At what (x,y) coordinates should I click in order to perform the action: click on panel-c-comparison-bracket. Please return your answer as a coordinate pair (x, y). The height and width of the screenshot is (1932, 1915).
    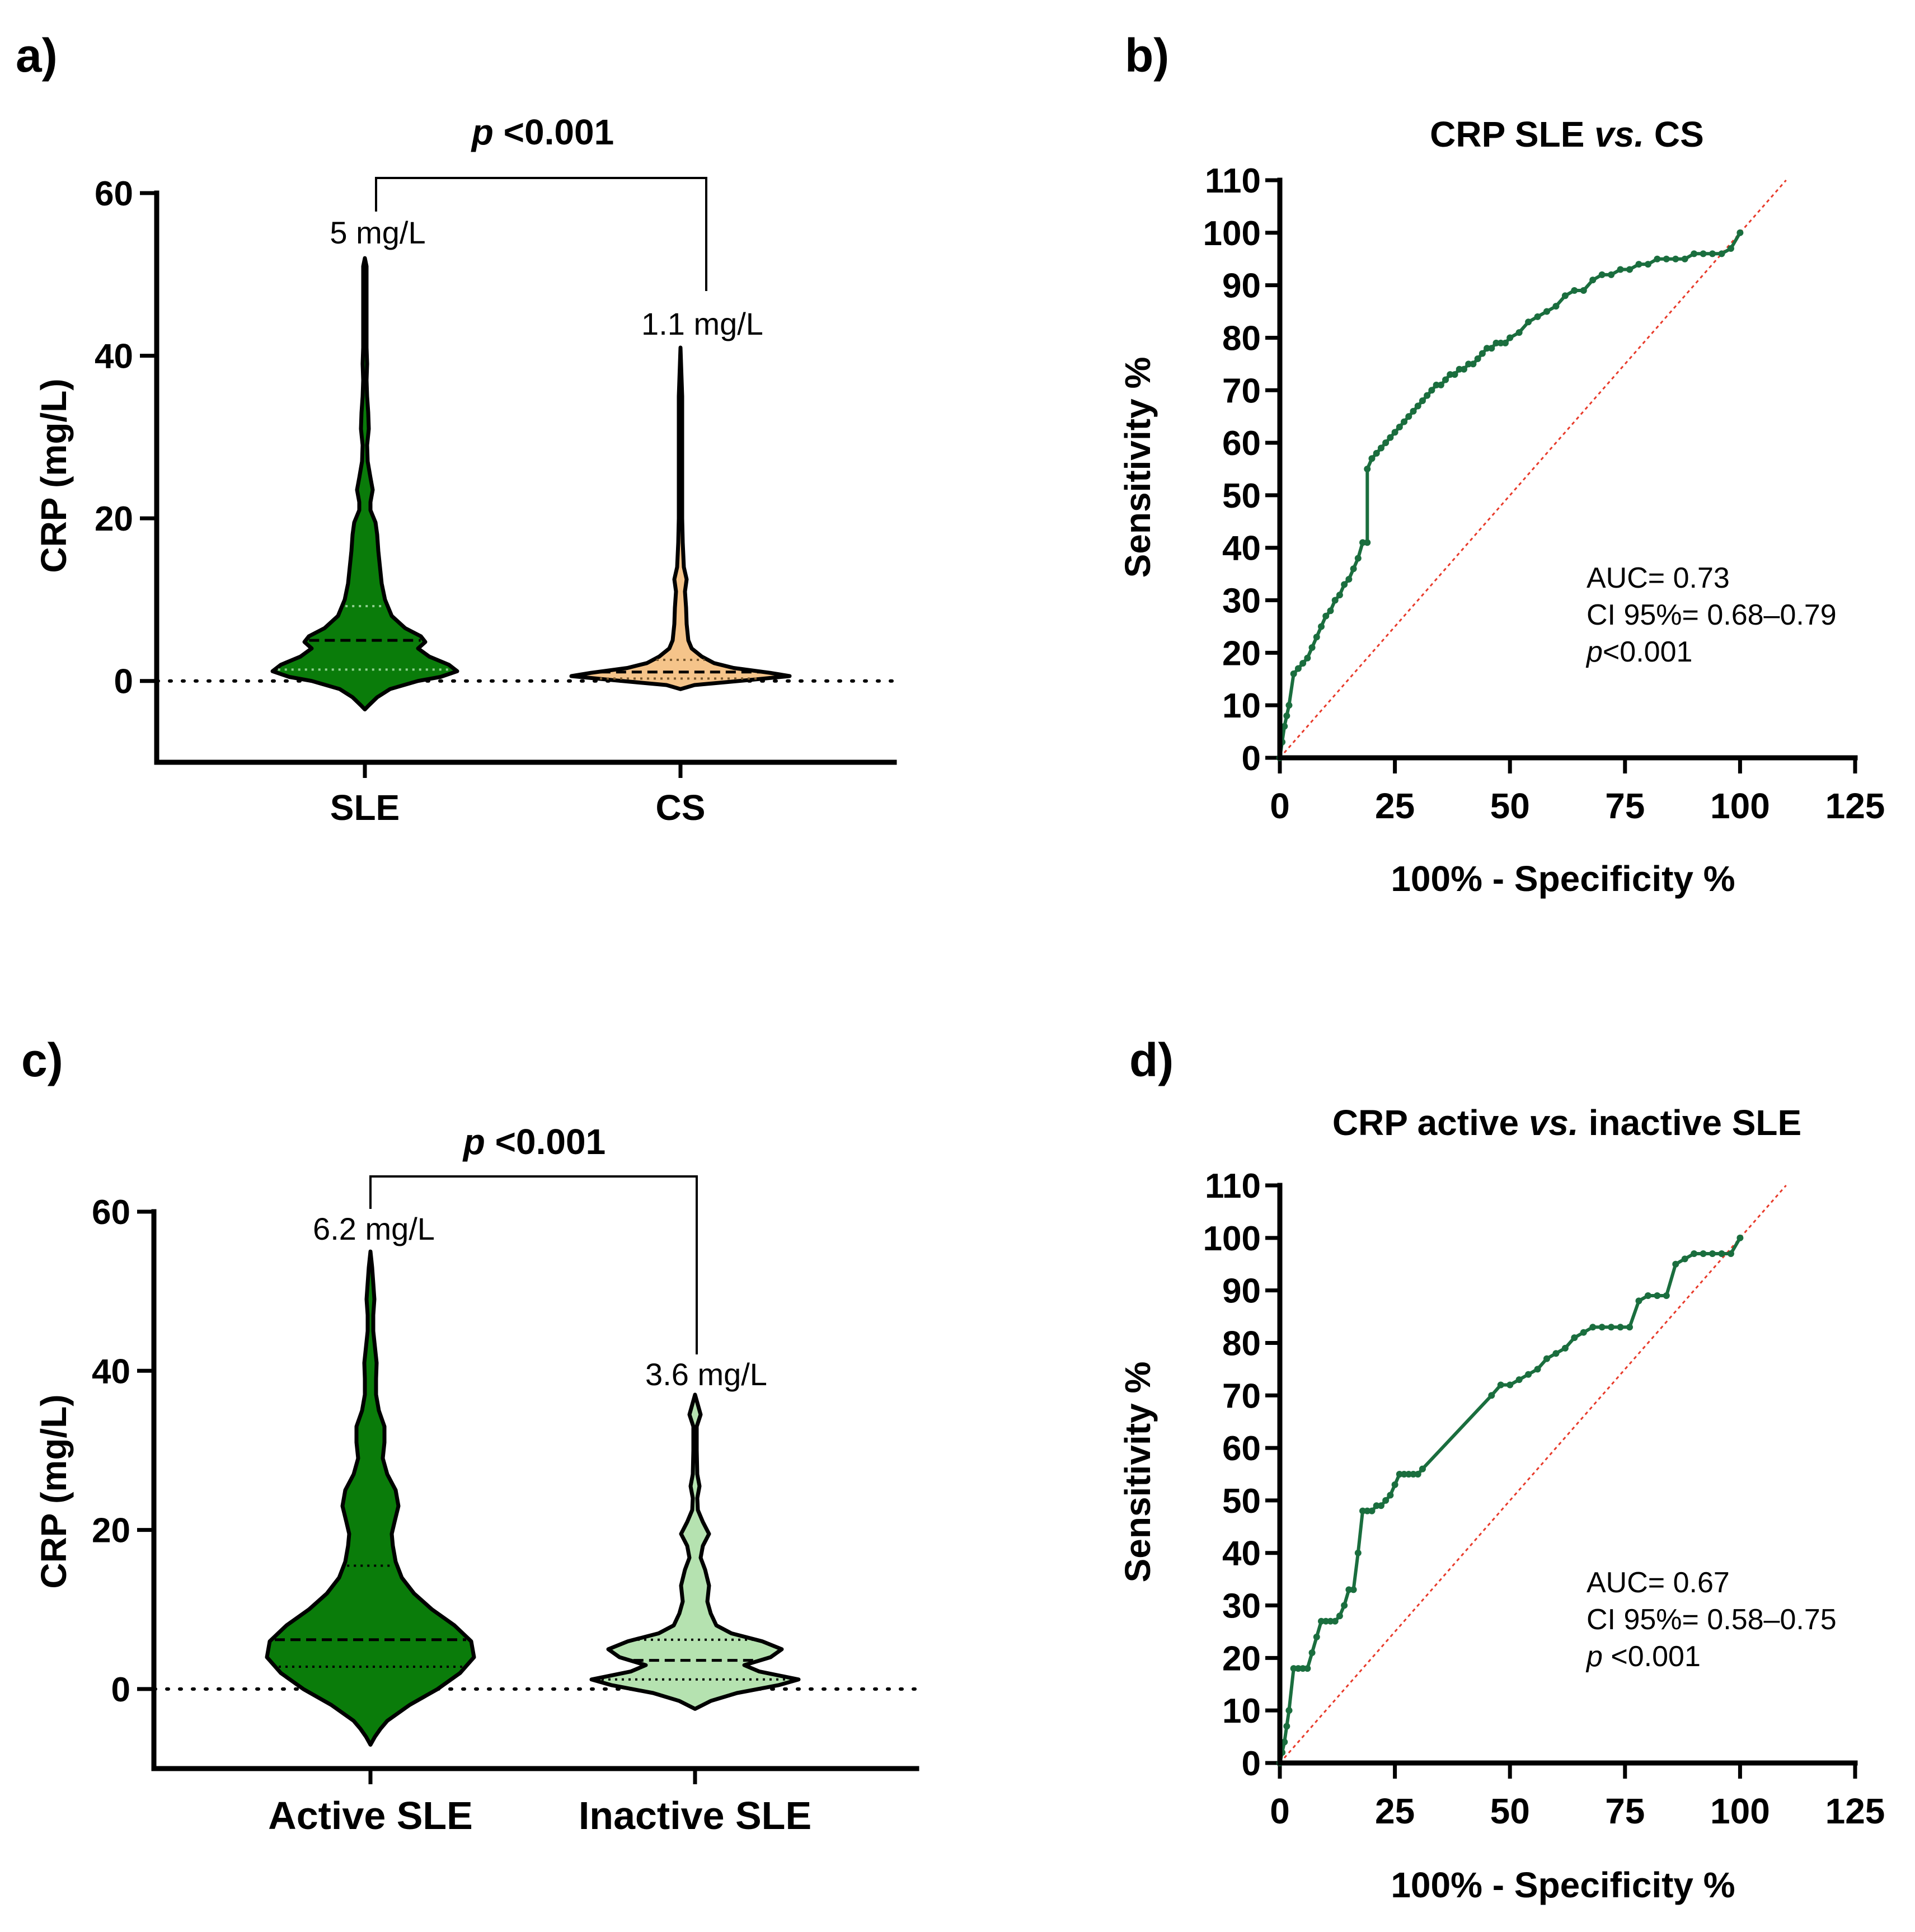
    Looking at the image, I should click on (533, 1264).